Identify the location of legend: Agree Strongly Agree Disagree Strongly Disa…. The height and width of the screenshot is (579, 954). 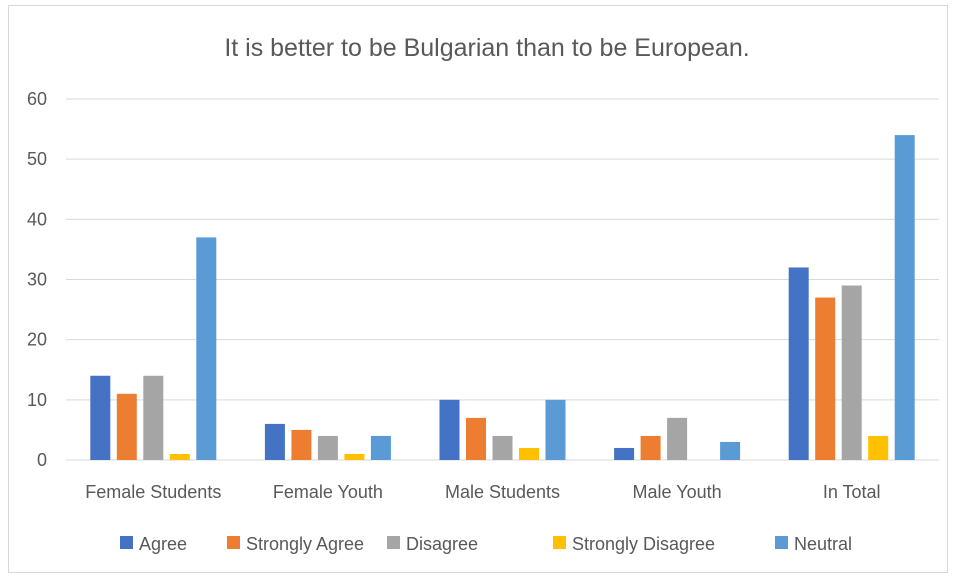
(486, 544).